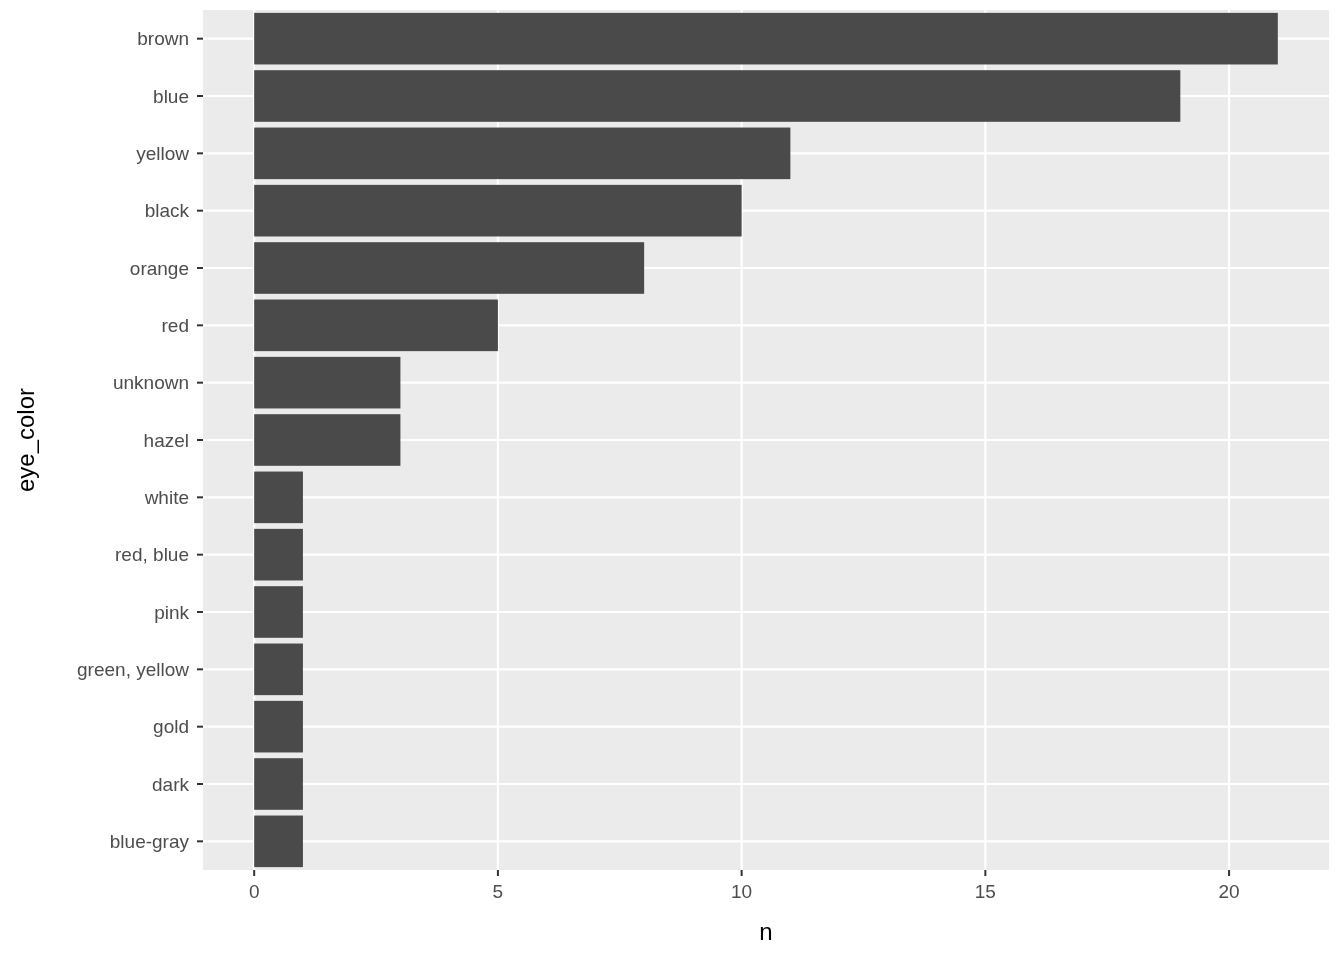 This screenshot has width=1344, height=960. Describe the element at coordinates (166, 497) in the screenshot. I see `y-tick-label: white` at that location.